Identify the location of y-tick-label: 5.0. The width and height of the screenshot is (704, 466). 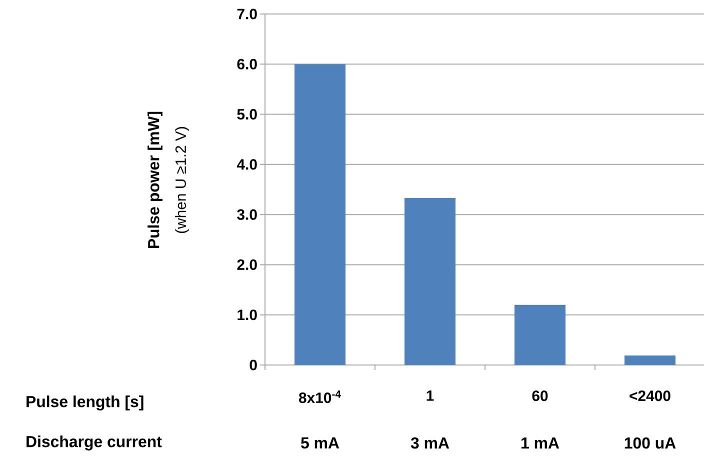
(247, 114).